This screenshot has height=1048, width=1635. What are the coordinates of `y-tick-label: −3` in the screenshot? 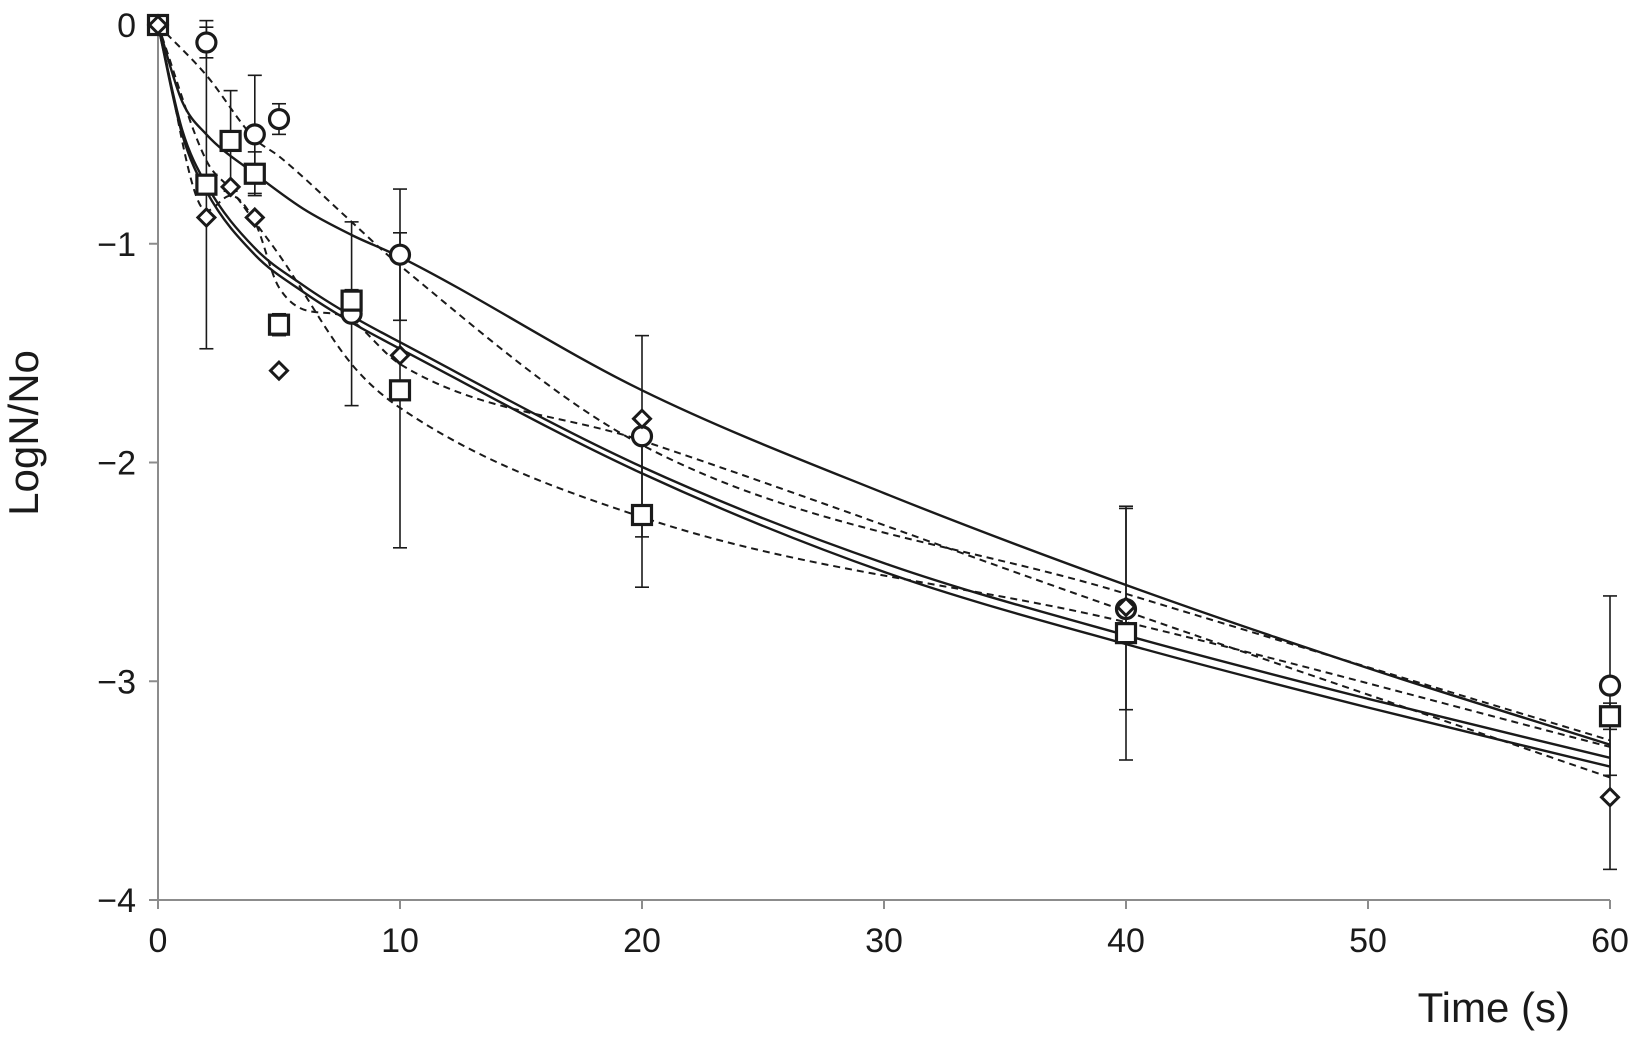 It's located at (116, 682).